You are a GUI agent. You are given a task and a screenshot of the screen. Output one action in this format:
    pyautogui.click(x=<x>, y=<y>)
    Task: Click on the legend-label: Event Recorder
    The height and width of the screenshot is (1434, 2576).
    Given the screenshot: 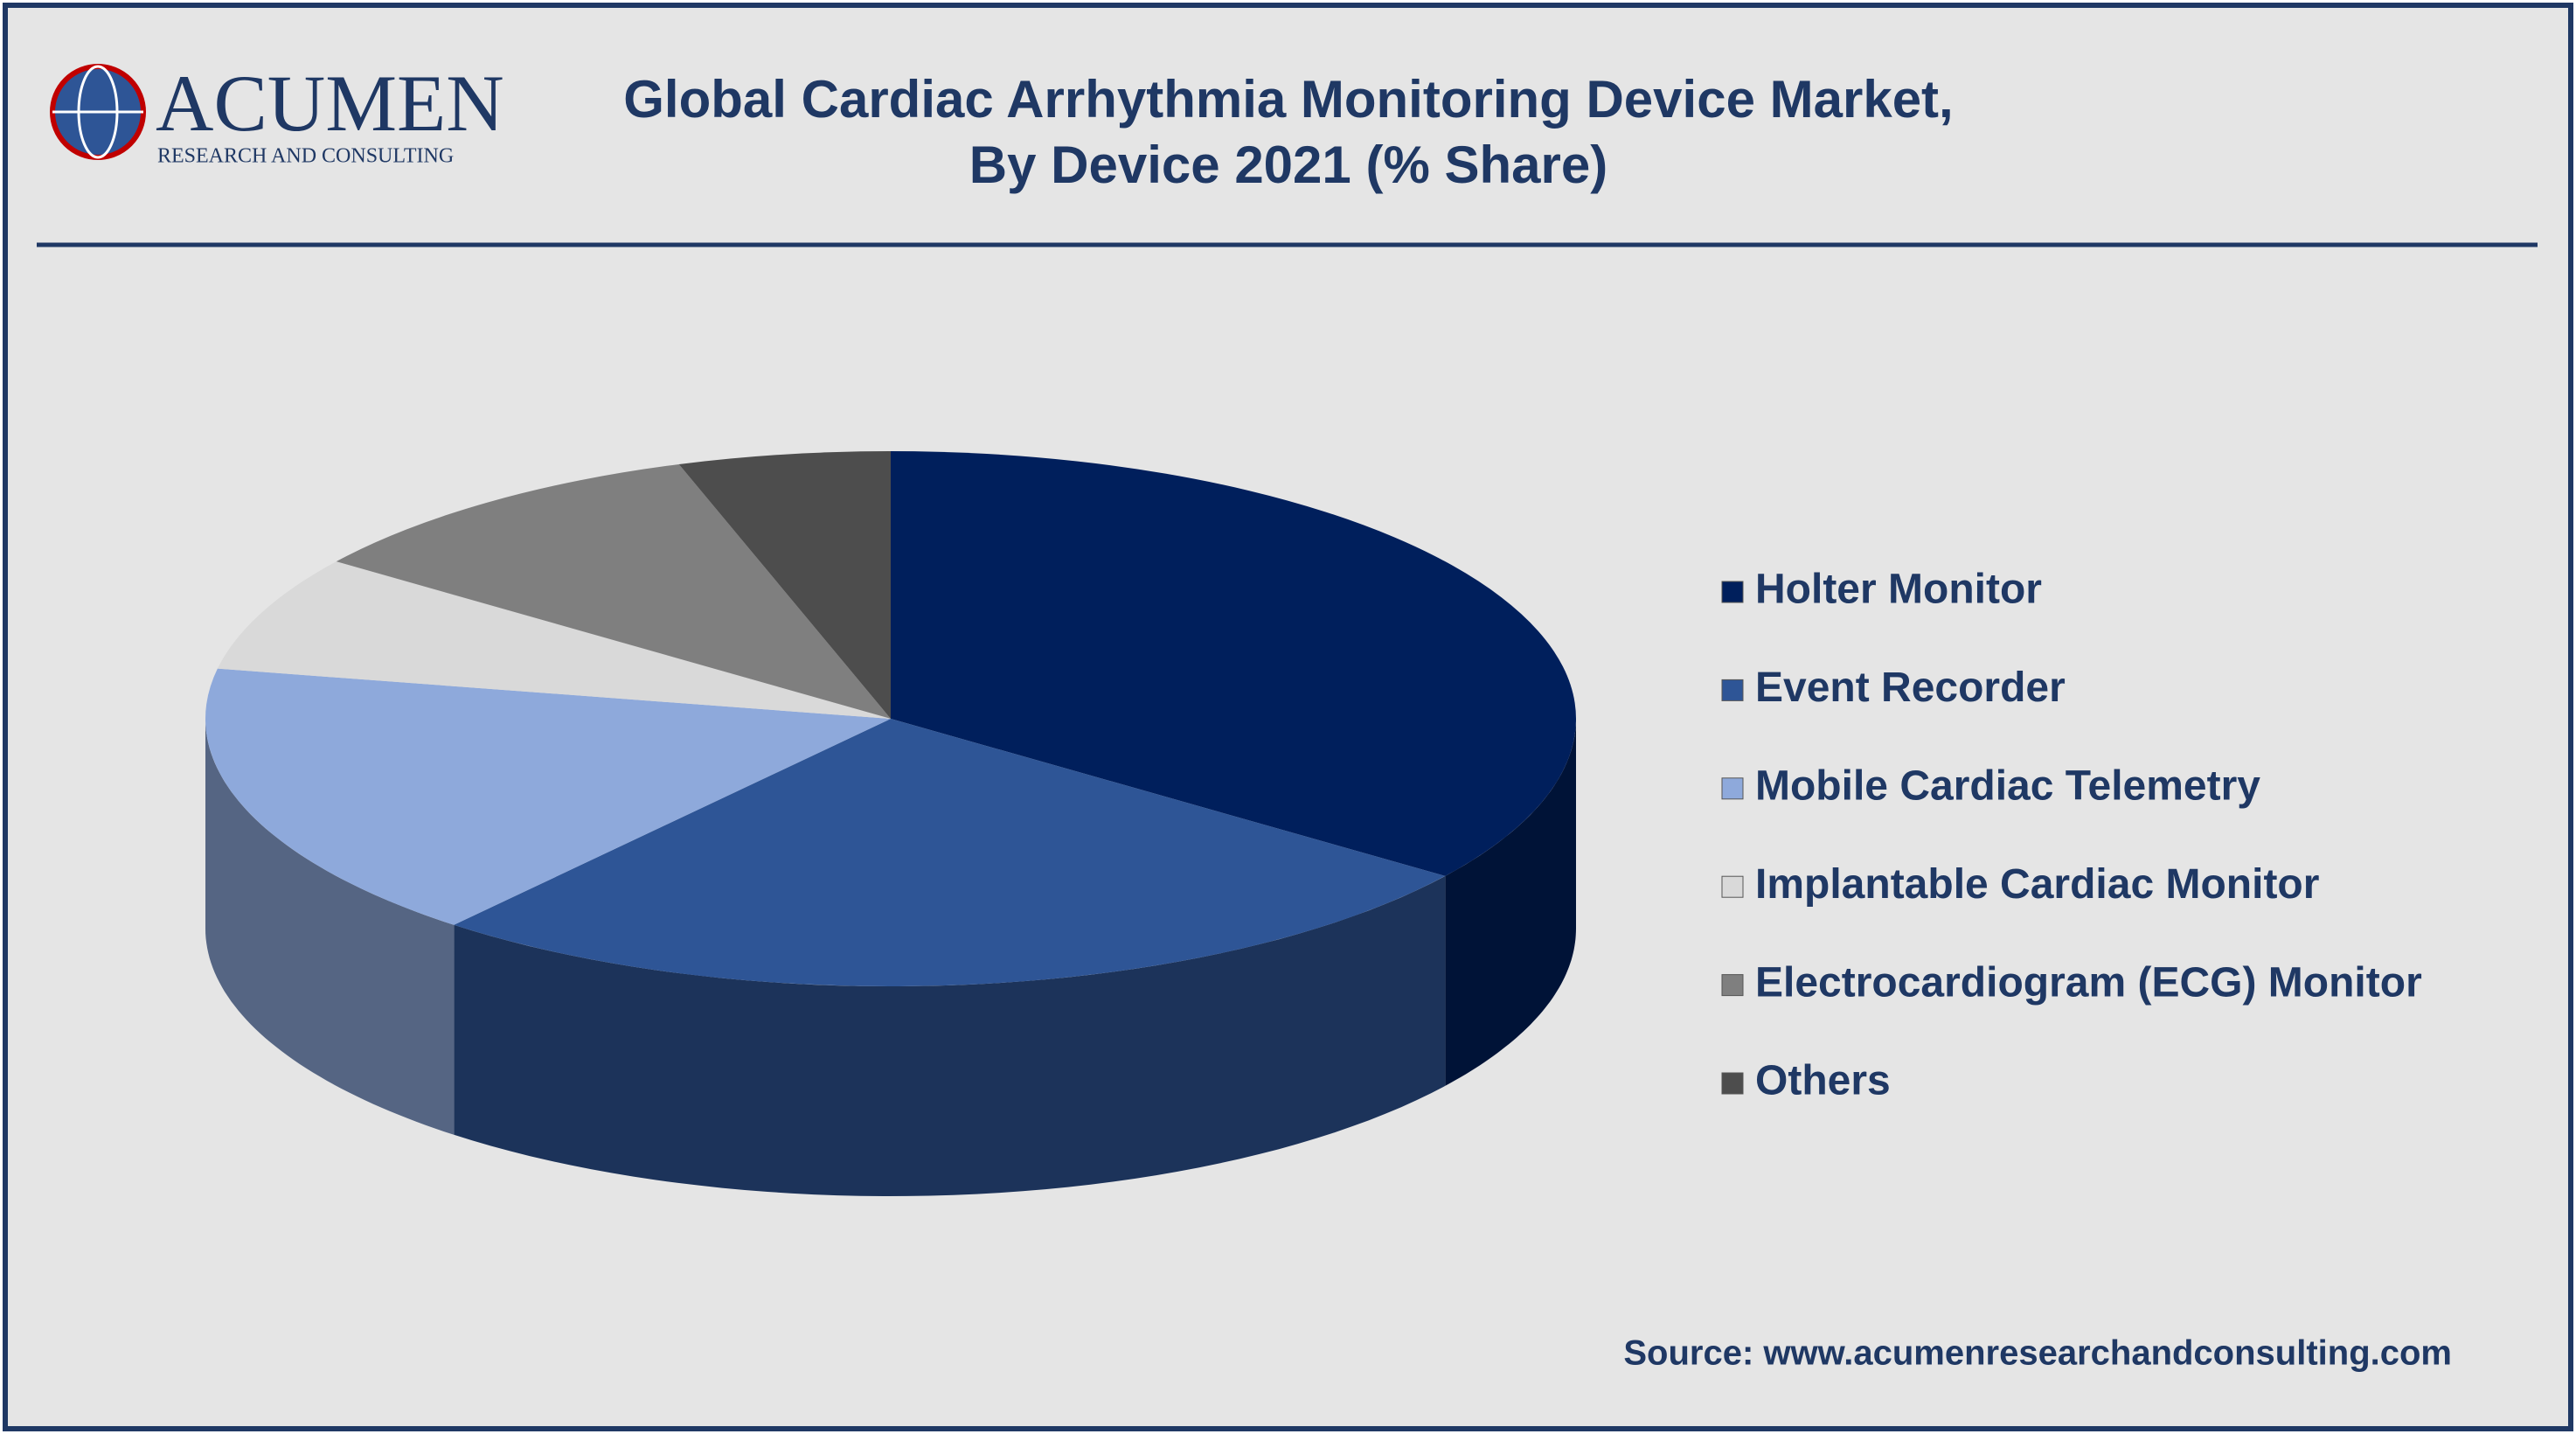 What is the action you would take?
    pyautogui.click(x=1910, y=688)
    